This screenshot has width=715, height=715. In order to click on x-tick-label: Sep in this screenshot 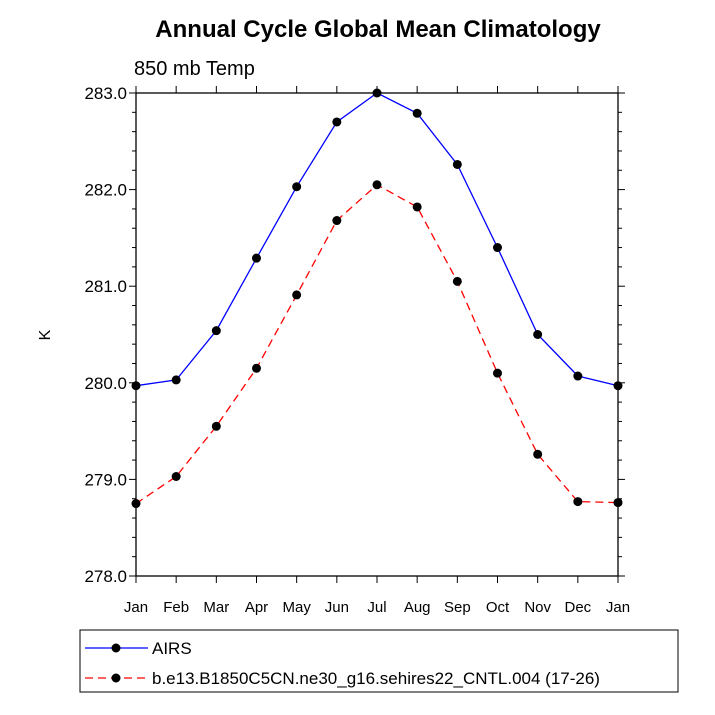, I will do `click(457, 607)`.